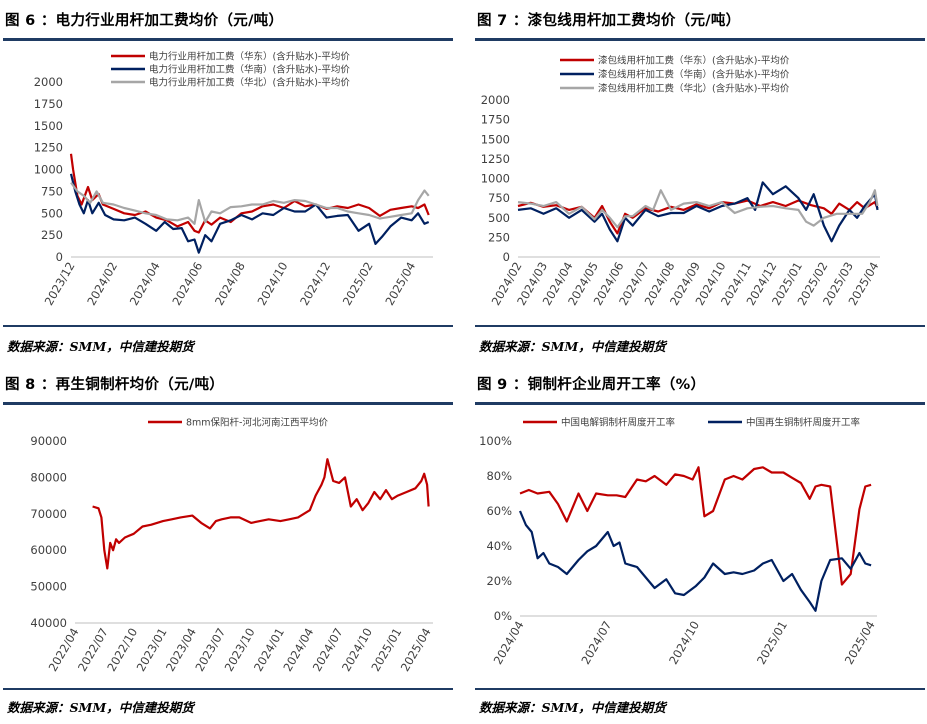 The width and height of the screenshot is (927, 724). What do you see at coordinates (618, 423) in the screenshot?
I see `legend-label: 中国电解铜制杆周度开工率` at bounding box center [618, 423].